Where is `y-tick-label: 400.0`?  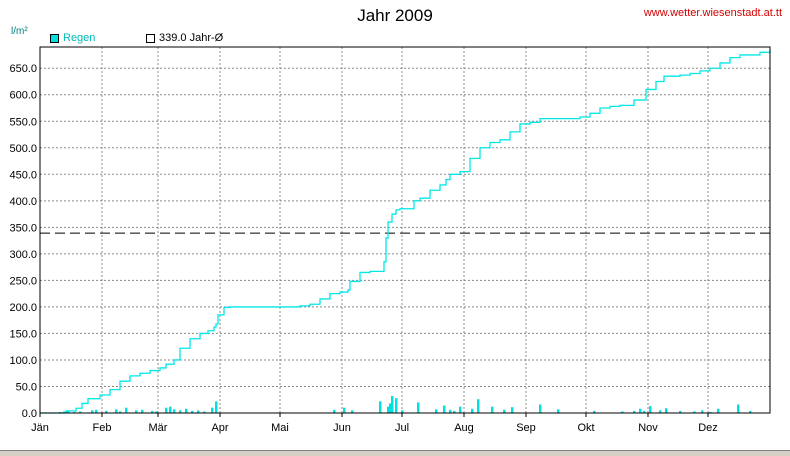 y-tick-label: 400.0 is located at coordinates (23, 202).